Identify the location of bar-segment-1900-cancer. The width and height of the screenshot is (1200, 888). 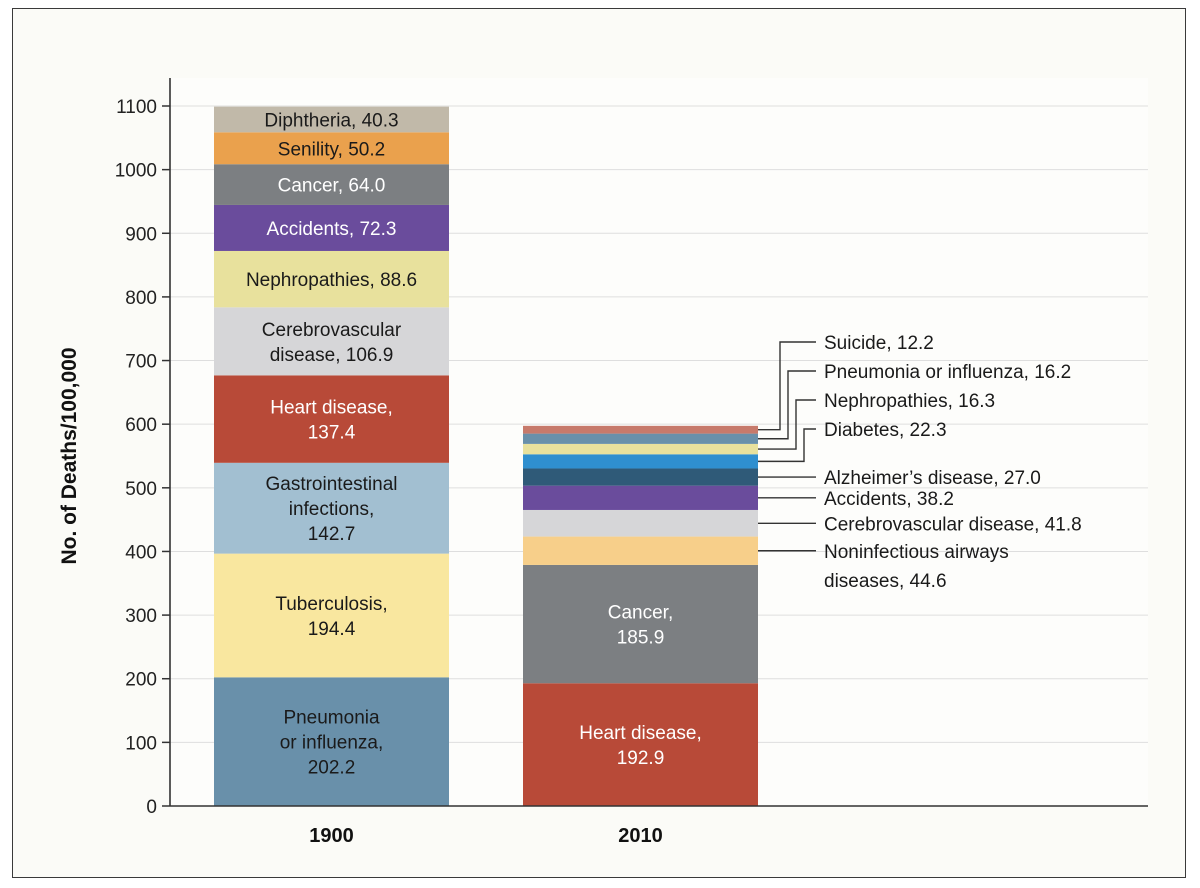
(331, 184).